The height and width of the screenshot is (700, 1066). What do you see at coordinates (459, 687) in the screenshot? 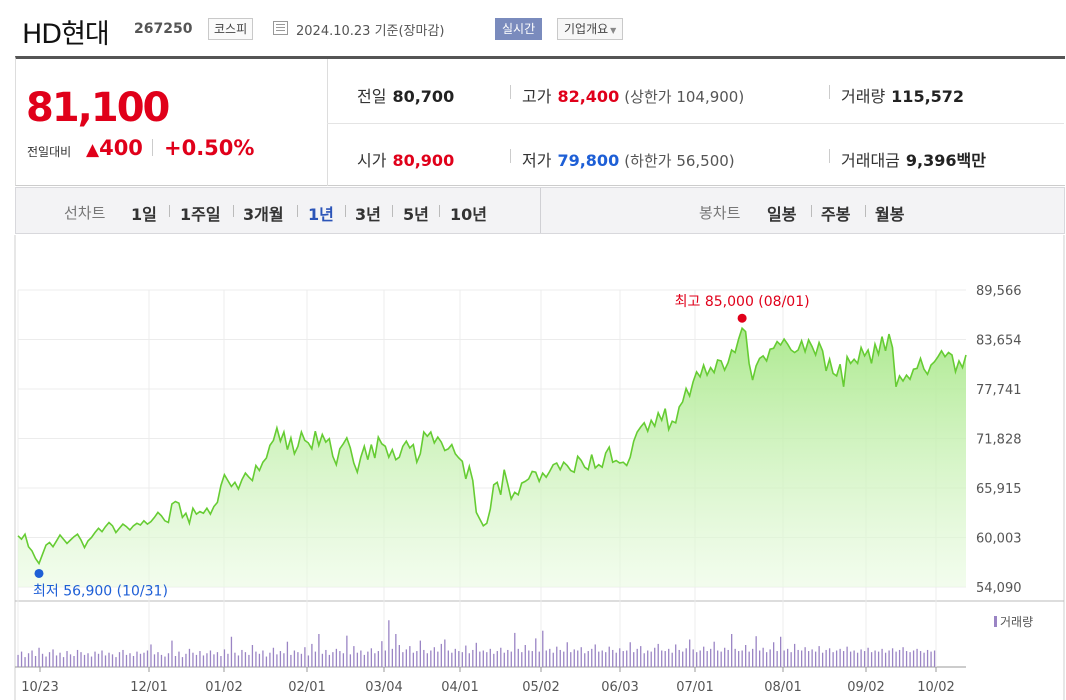
I see `x-tick-label: 04/01` at bounding box center [459, 687].